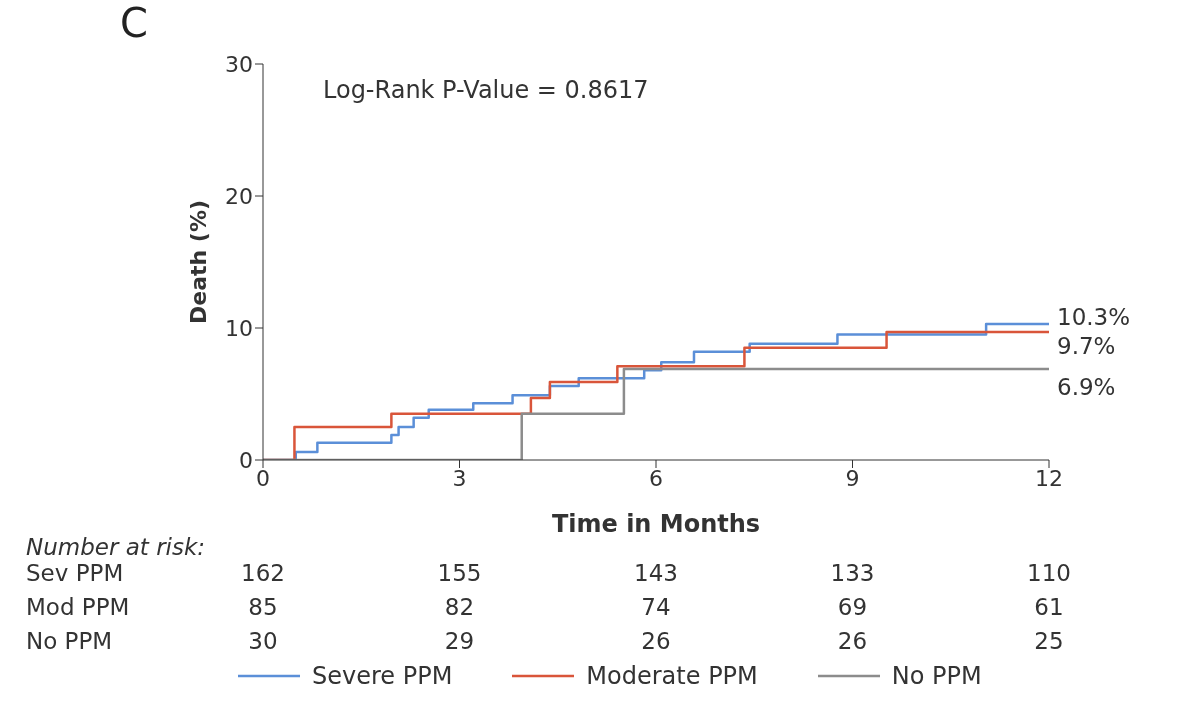 Image resolution: width=1178 pixels, height=727 pixels. Describe the element at coordinates (1049, 641) in the screenshot. I see `text: 25` at that location.